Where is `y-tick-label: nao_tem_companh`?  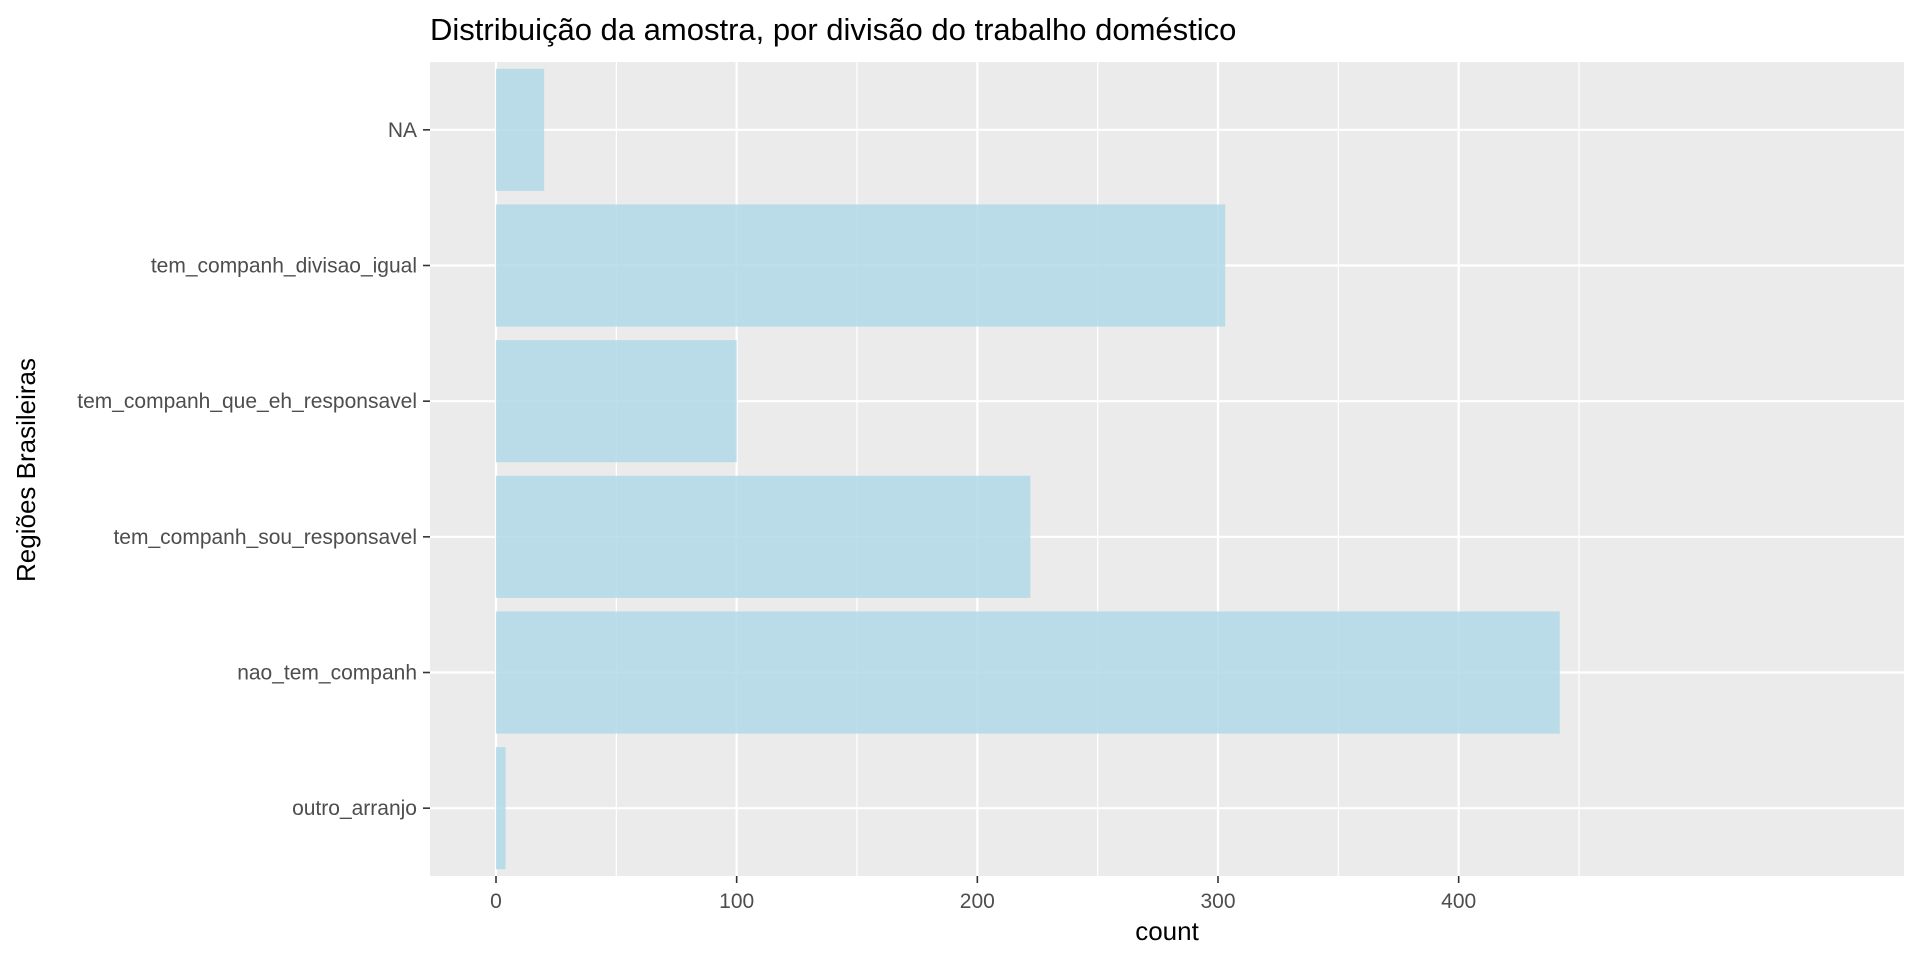
y-tick-label: nao_tem_companh is located at coordinates (327, 673).